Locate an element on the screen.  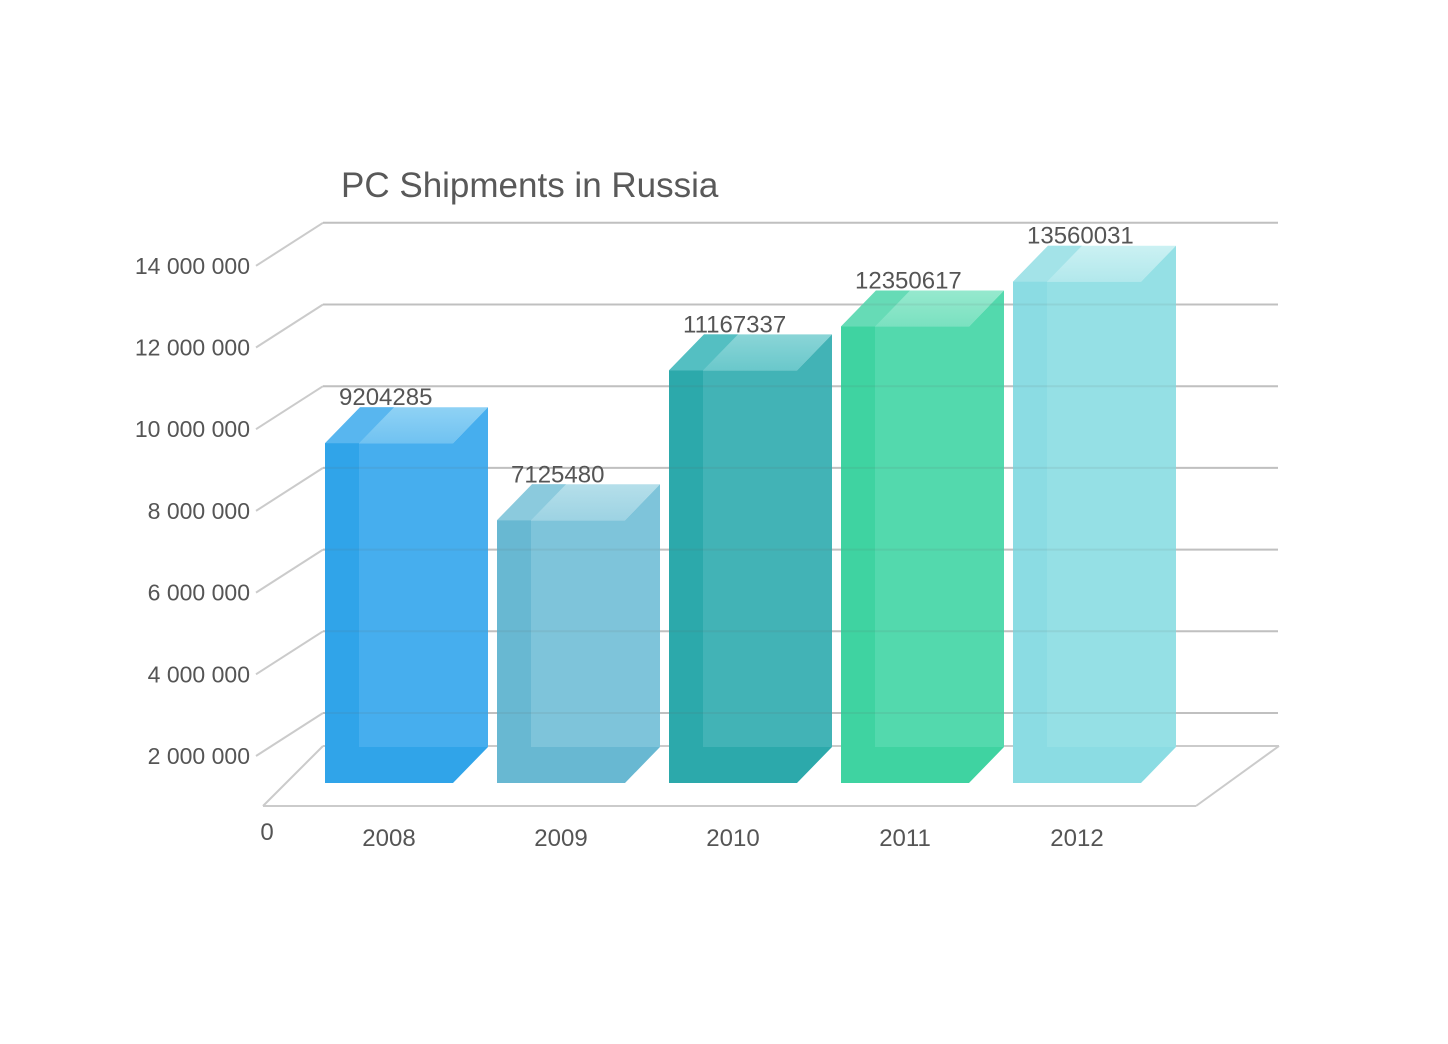
bar-2008 is located at coordinates (406, 595).